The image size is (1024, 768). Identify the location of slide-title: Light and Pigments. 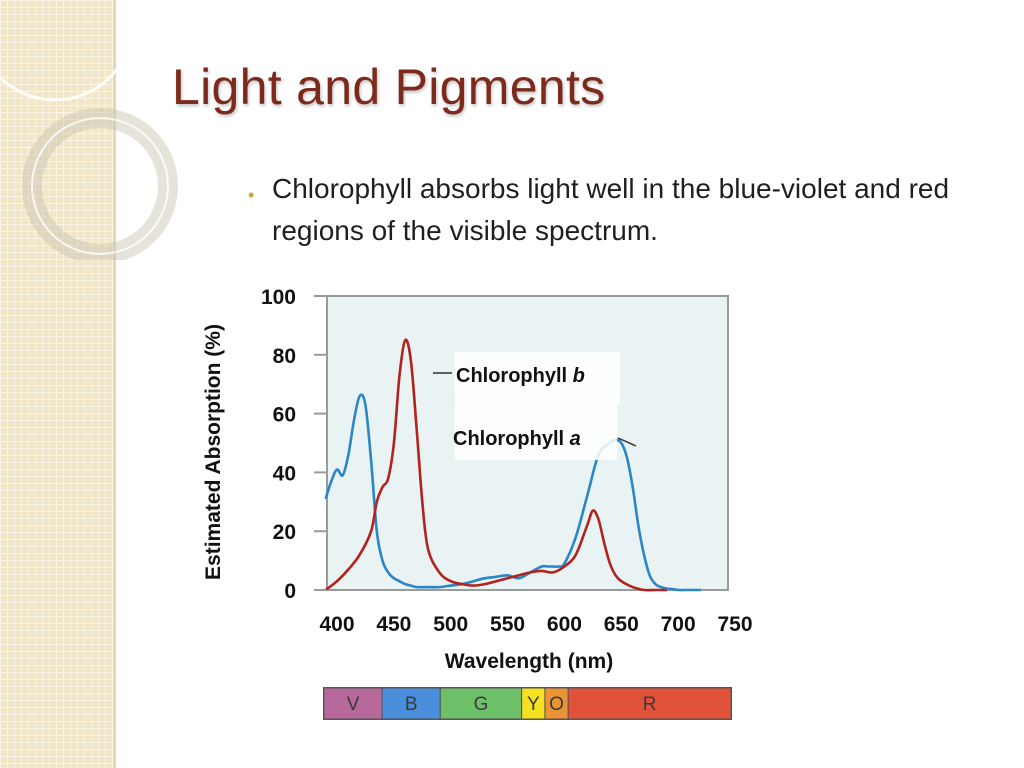
(389, 87).